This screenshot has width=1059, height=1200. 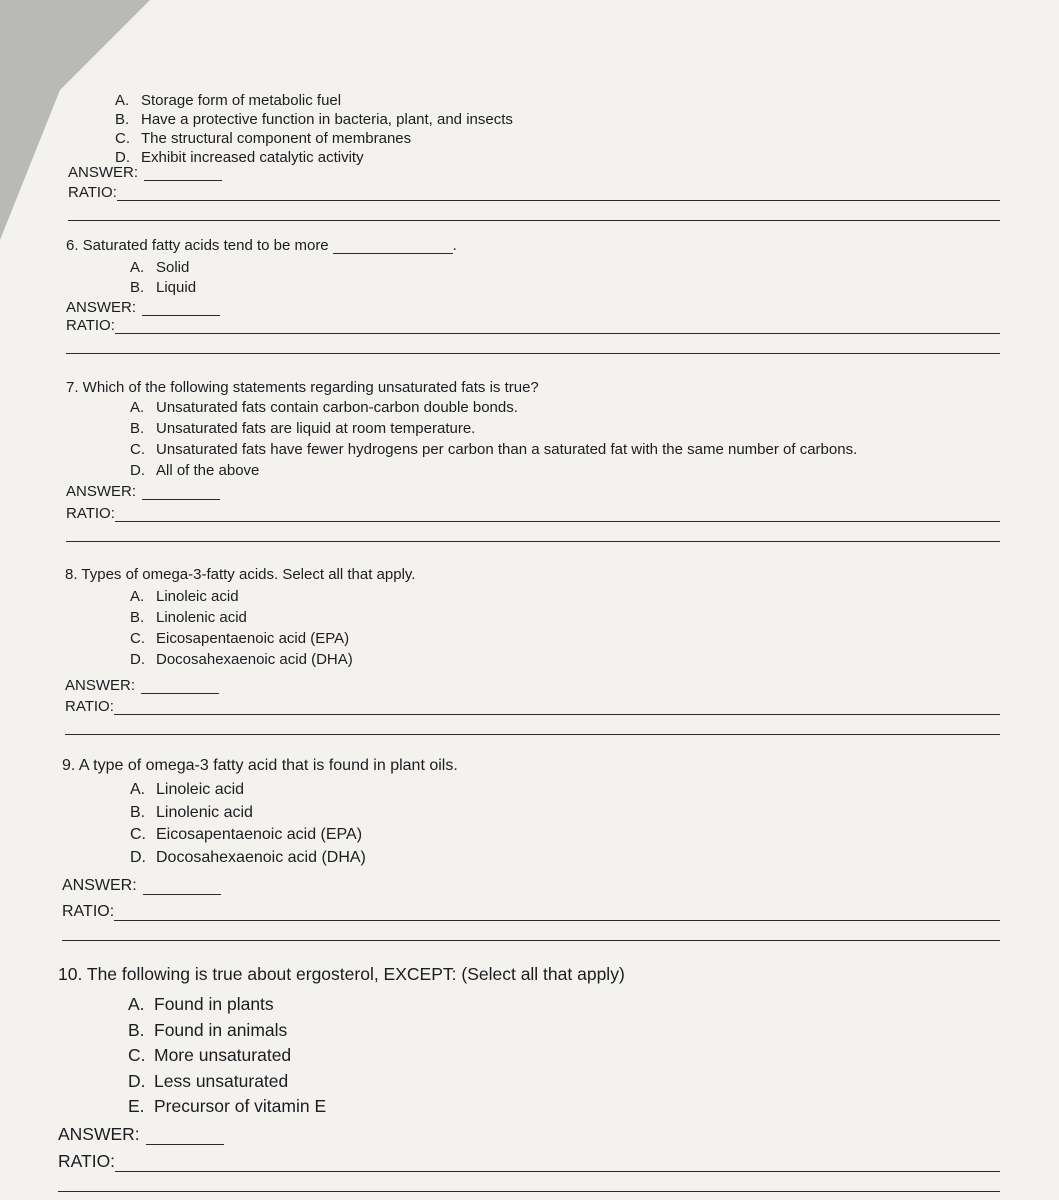 What do you see at coordinates (221, 1080) in the screenshot?
I see `option-text: Less unsaturated` at bounding box center [221, 1080].